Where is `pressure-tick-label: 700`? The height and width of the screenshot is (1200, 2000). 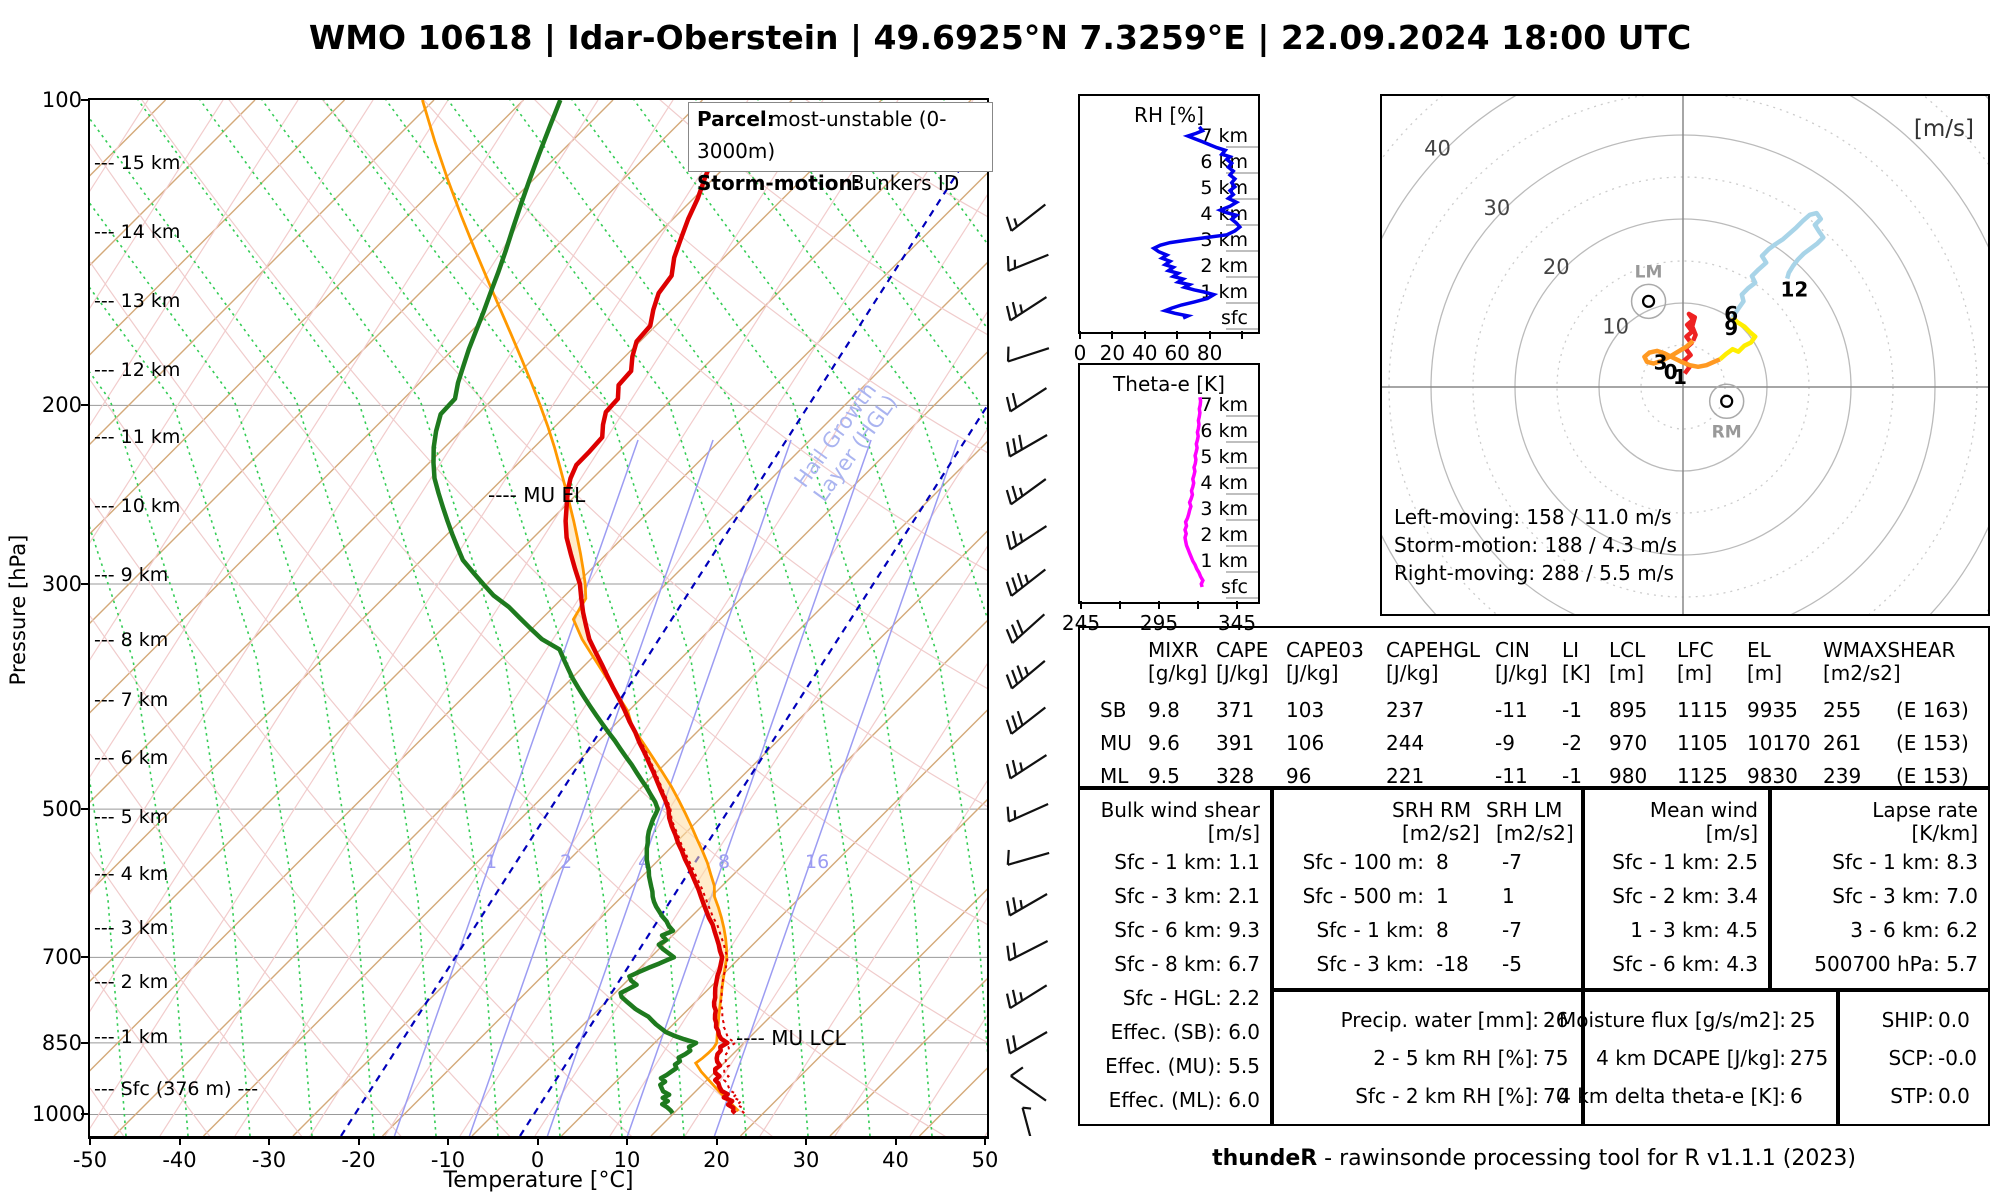 pressure-tick-label: 700 is located at coordinates (61, 957).